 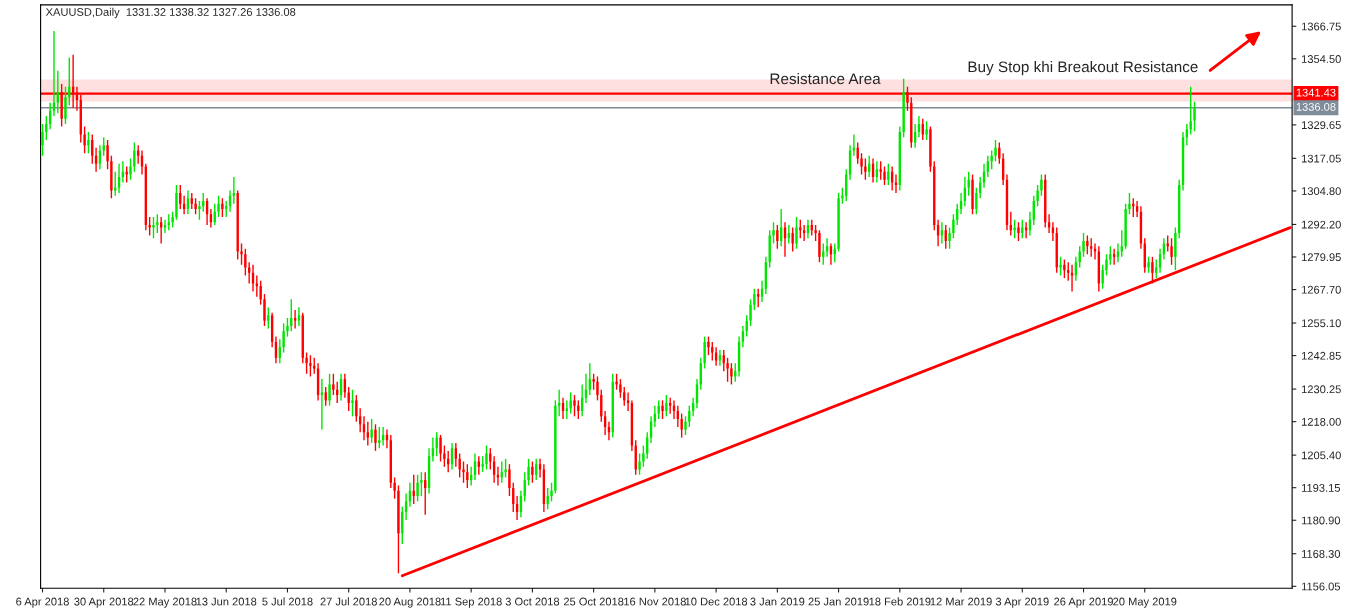 I want to click on x-tick-label: 26 Apr 2019, so click(x=1083, y=602).